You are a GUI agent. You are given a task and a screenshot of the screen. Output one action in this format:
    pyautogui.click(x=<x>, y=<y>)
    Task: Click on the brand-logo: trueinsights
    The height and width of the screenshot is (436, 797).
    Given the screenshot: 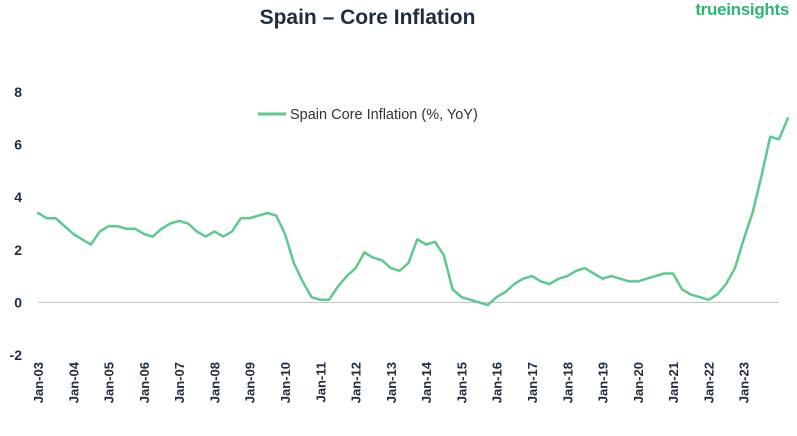 What is the action you would take?
    pyautogui.click(x=742, y=9)
    